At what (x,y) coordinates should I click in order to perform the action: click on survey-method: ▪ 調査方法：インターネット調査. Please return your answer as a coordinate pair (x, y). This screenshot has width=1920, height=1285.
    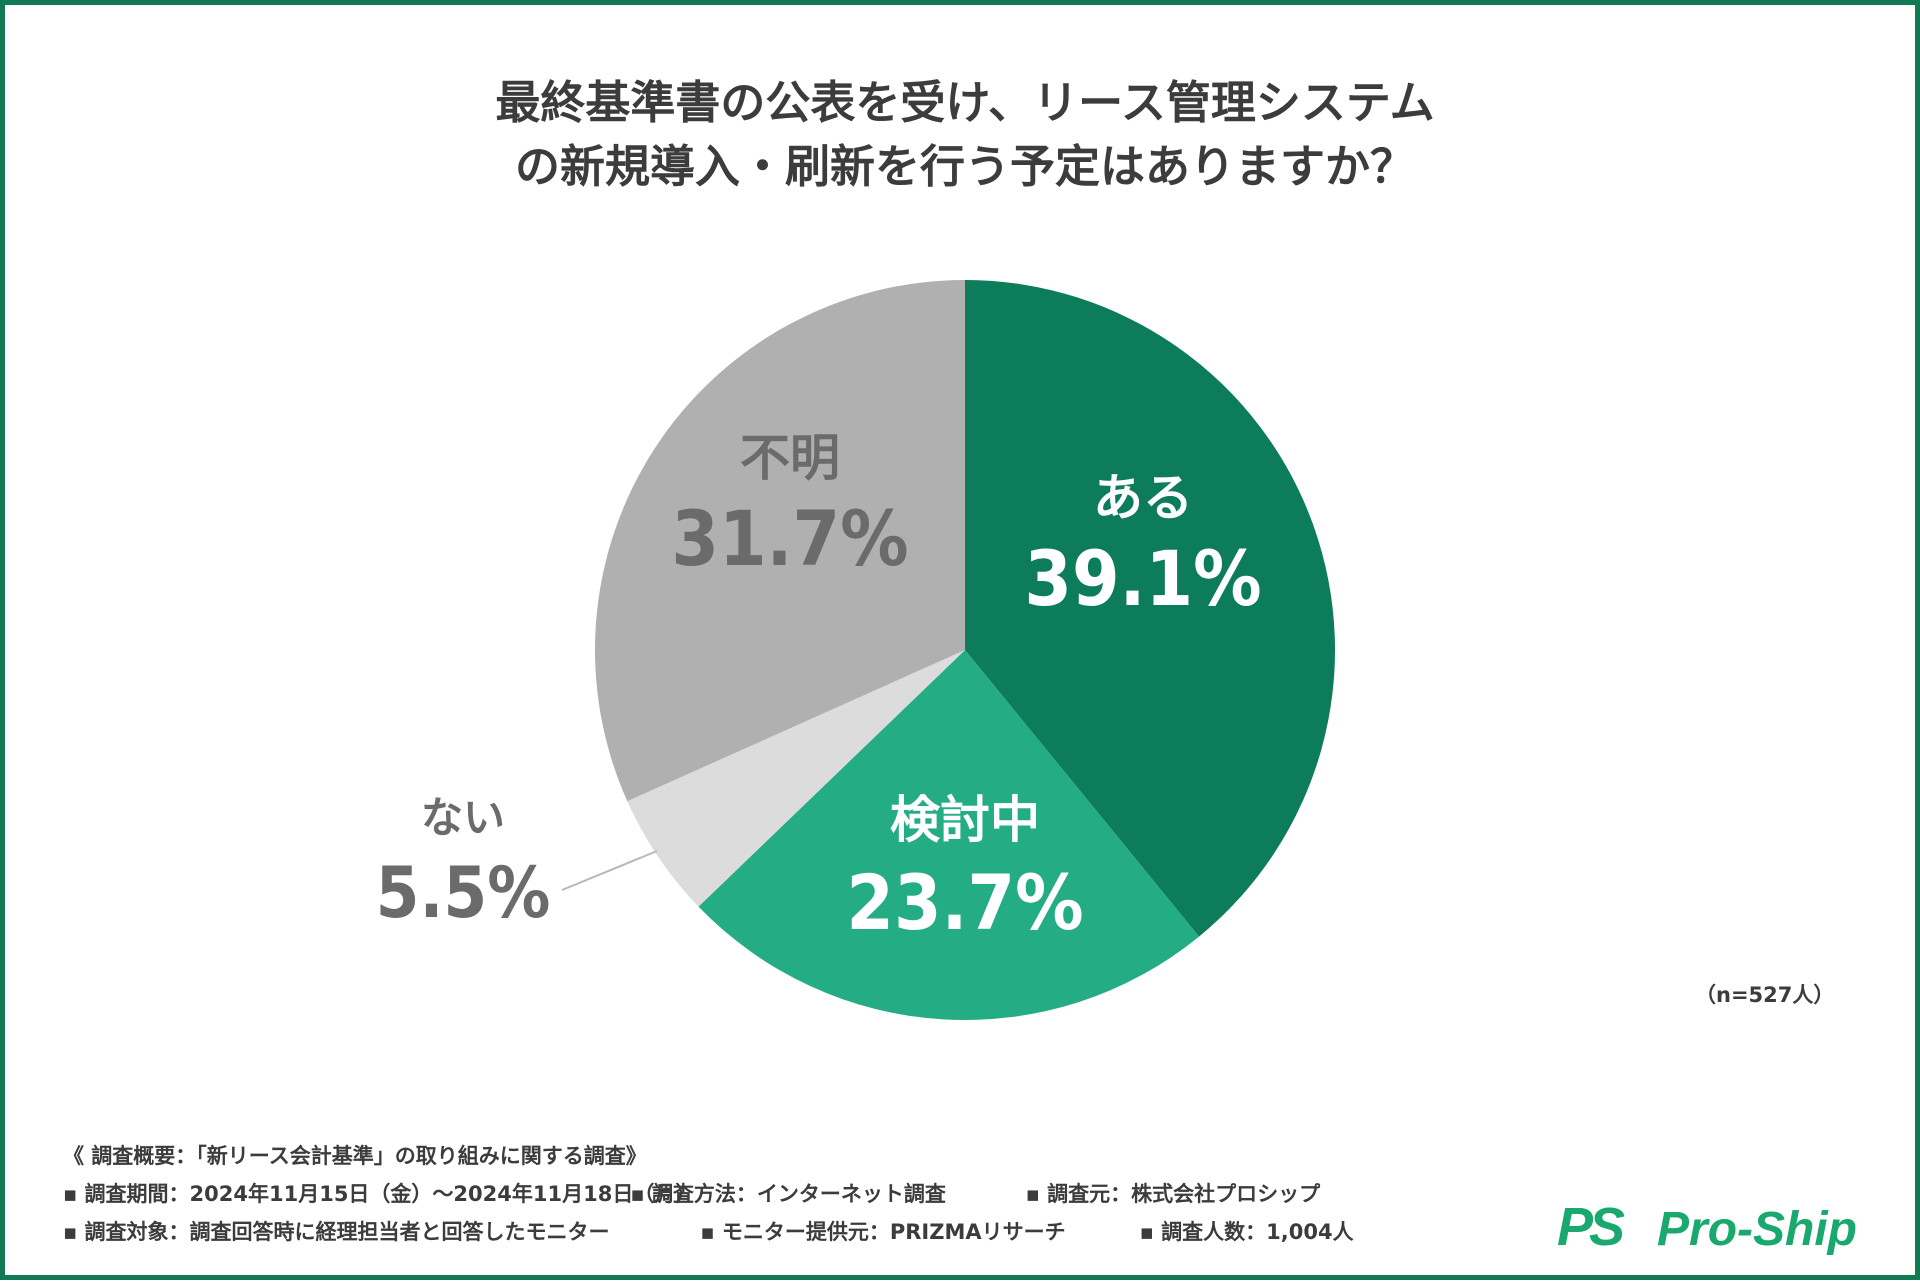
    Looking at the image, I should click on (788, 1194).